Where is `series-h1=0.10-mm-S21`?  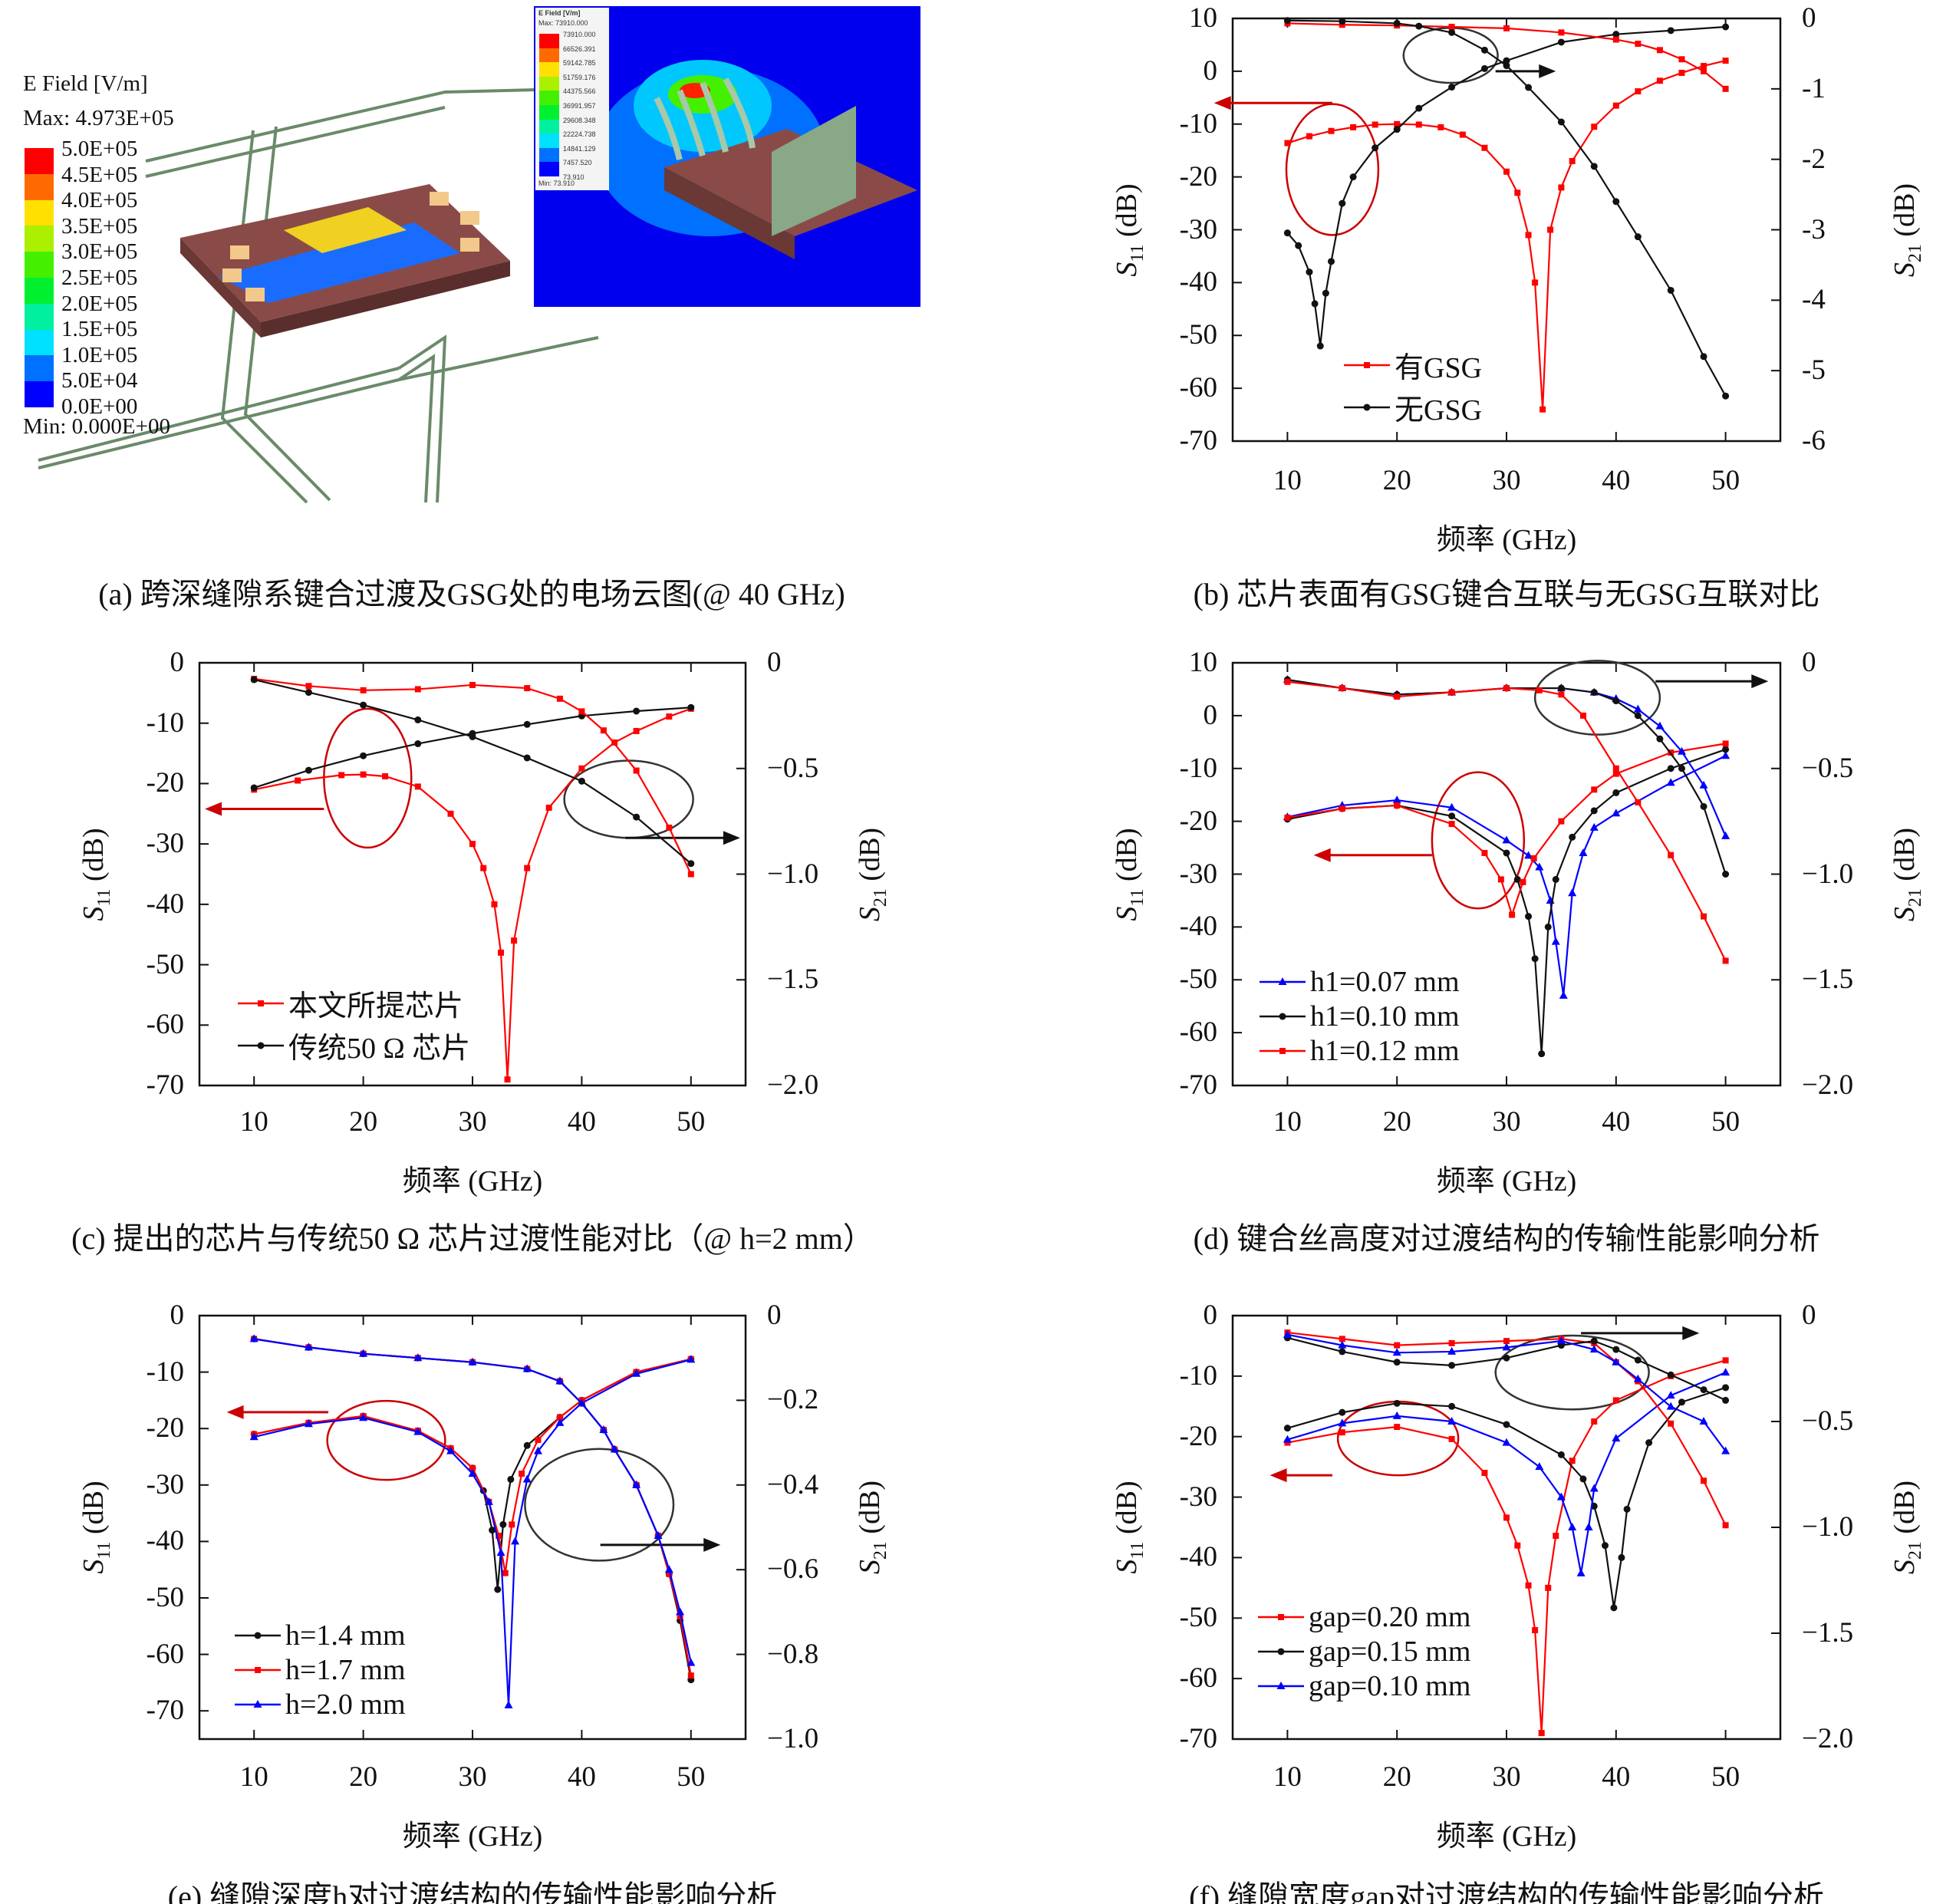 series-h1=0.10-mm-S21 is located at coordinates (1507, 777).